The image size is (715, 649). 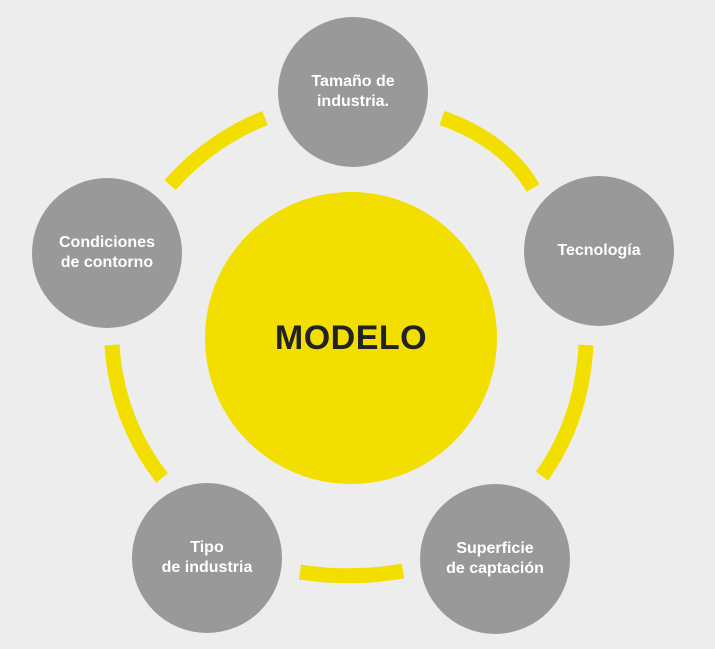 I want to click on center-label: MODELO, so click(x=351, y=337).